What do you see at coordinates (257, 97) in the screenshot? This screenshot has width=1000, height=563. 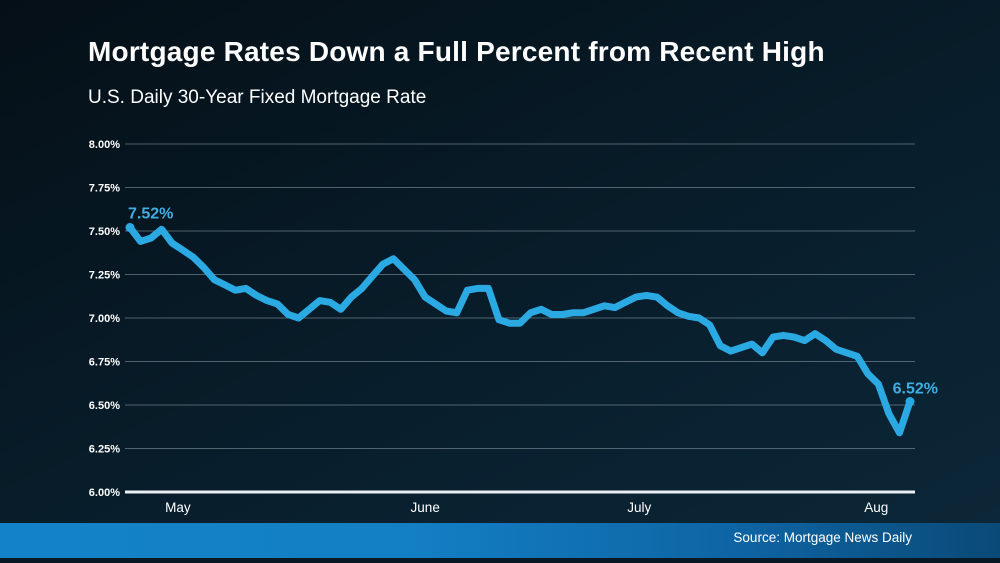 I see `chart-subtitle: U.S. Daily 30-Year Fixed Mortgage Rate` at bounding box center [257, 97].